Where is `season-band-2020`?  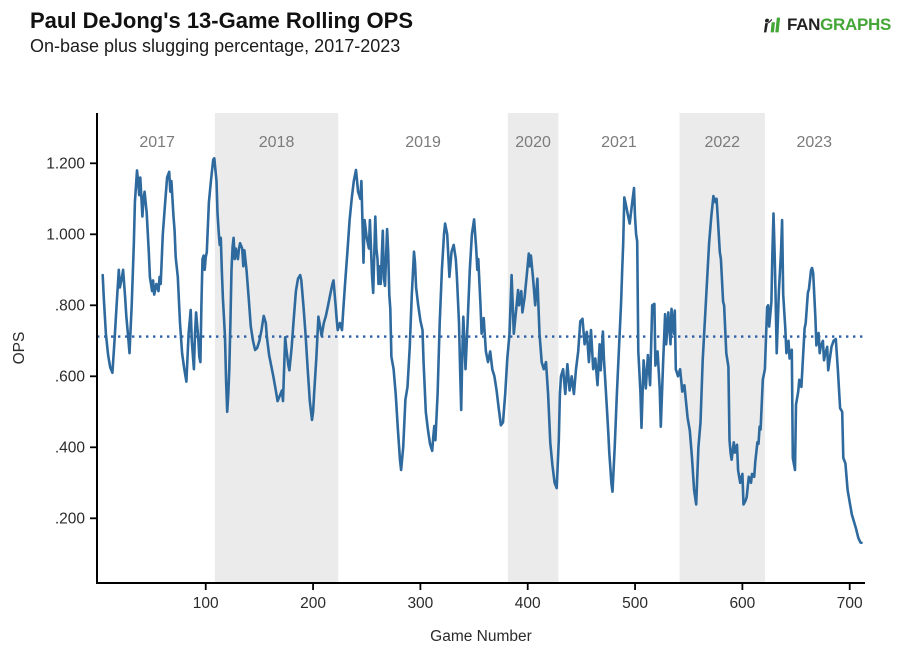 season-band-2020 is located at coordinates (533, 348).